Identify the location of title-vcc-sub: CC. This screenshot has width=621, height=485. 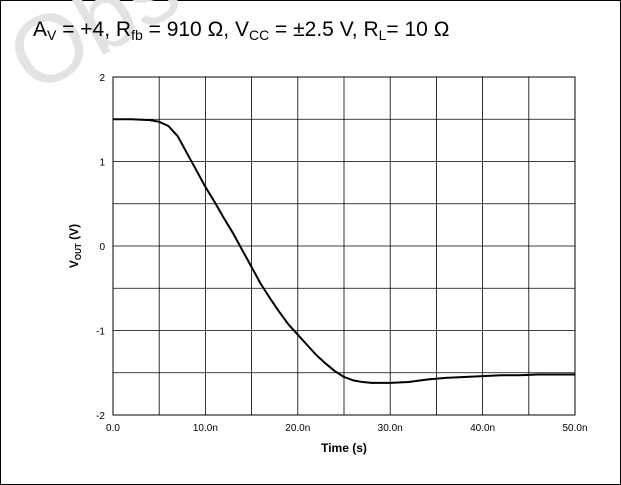
(259, 35).